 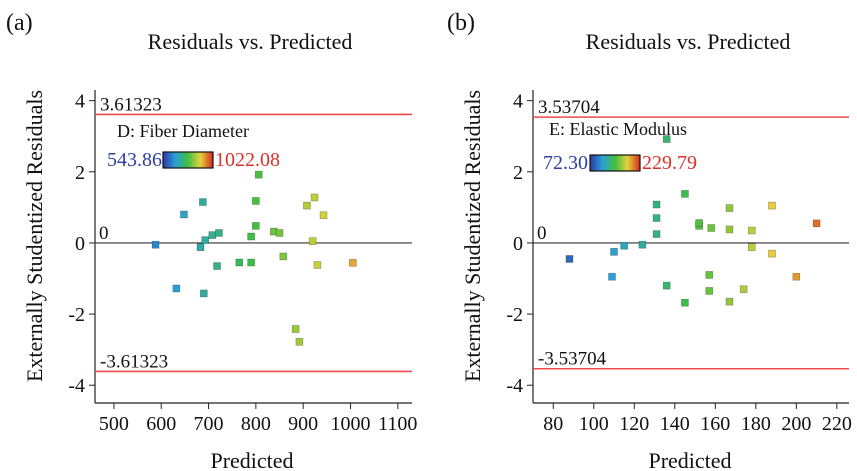 I want to click on y-tick-label-b: -4, so click(x=514, y=386).